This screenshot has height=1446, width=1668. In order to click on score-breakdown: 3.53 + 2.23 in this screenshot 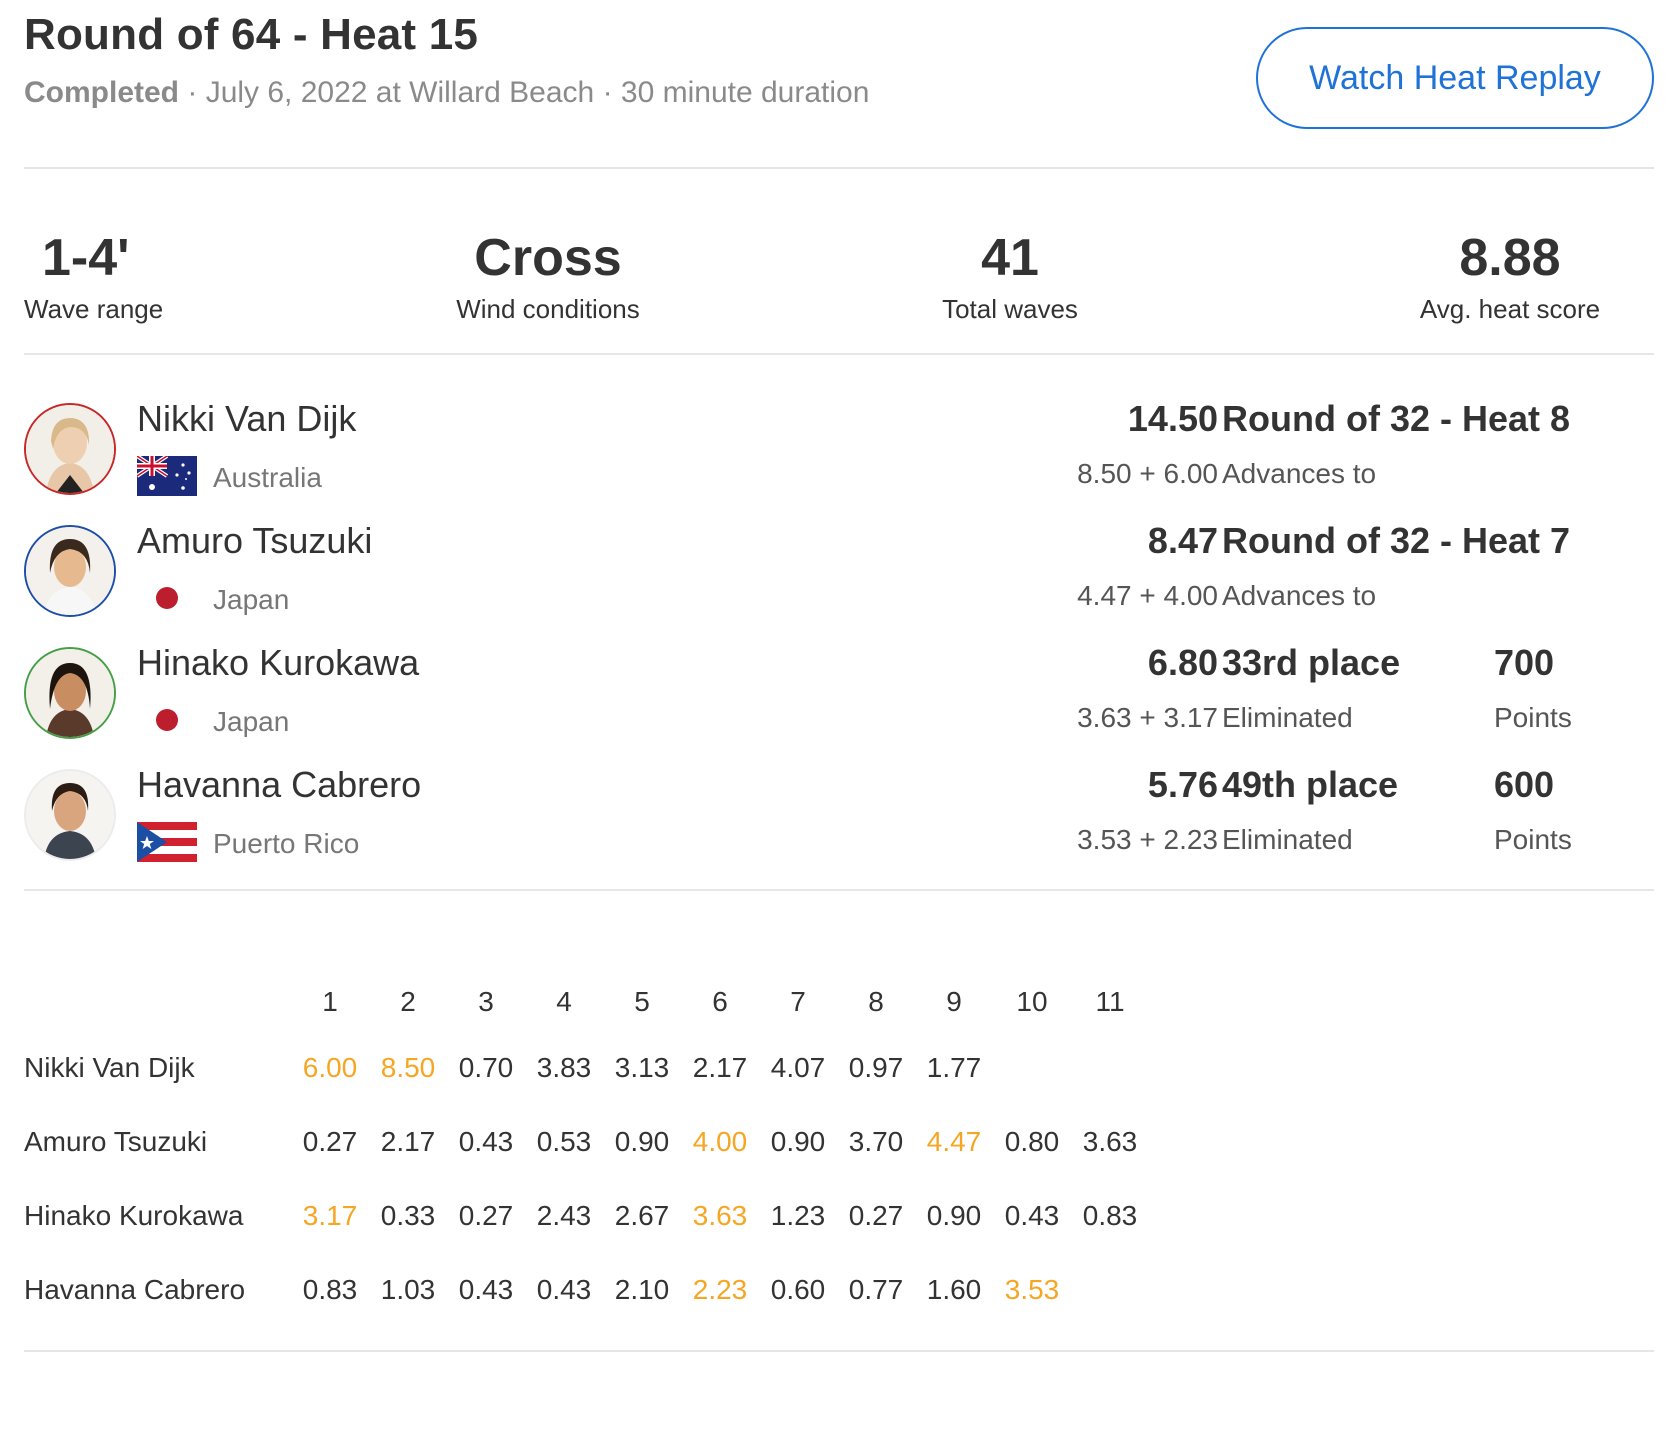, I will do `click(1147, 839)`.